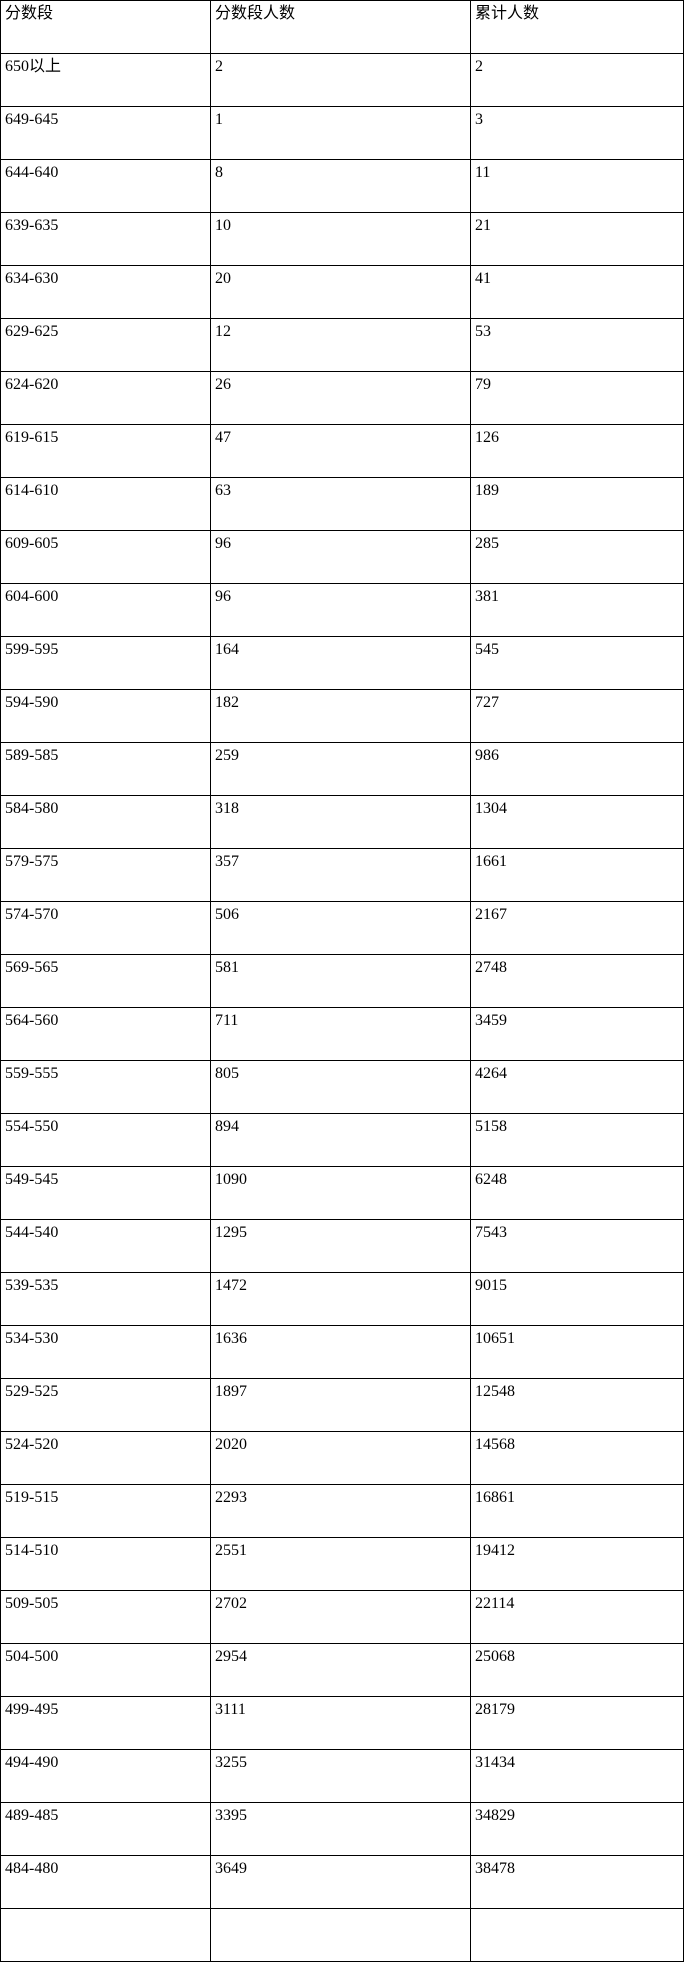  I want to click on table-row: 519-515 2293 16861, so click(342, 1511).